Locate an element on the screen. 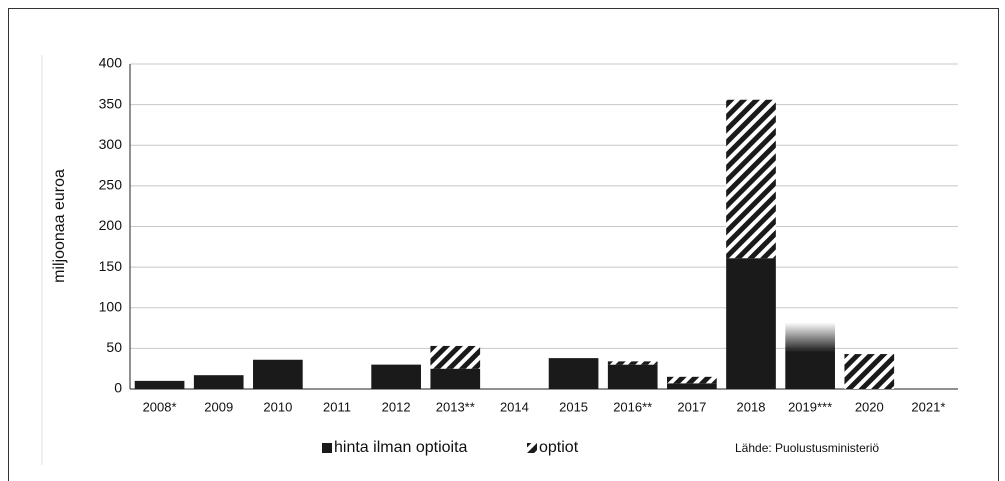  x-tick-label: 2018 is located at coordinates (751, 406).